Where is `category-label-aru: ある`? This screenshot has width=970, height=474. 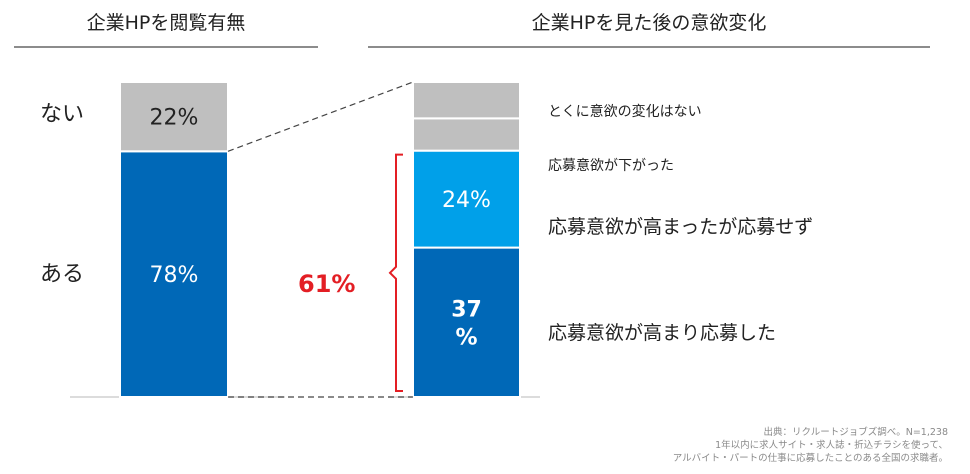
category-label-aru: ある is located at coordinates (62, 274).